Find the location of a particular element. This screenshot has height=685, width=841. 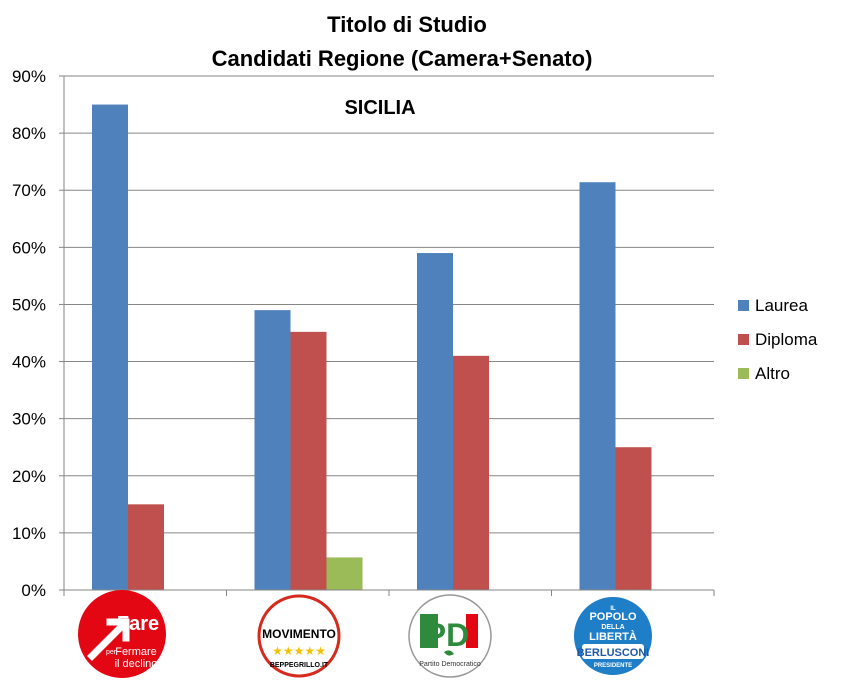

legend: Laurea Diploma Altro is located at coordinates (778, 339).